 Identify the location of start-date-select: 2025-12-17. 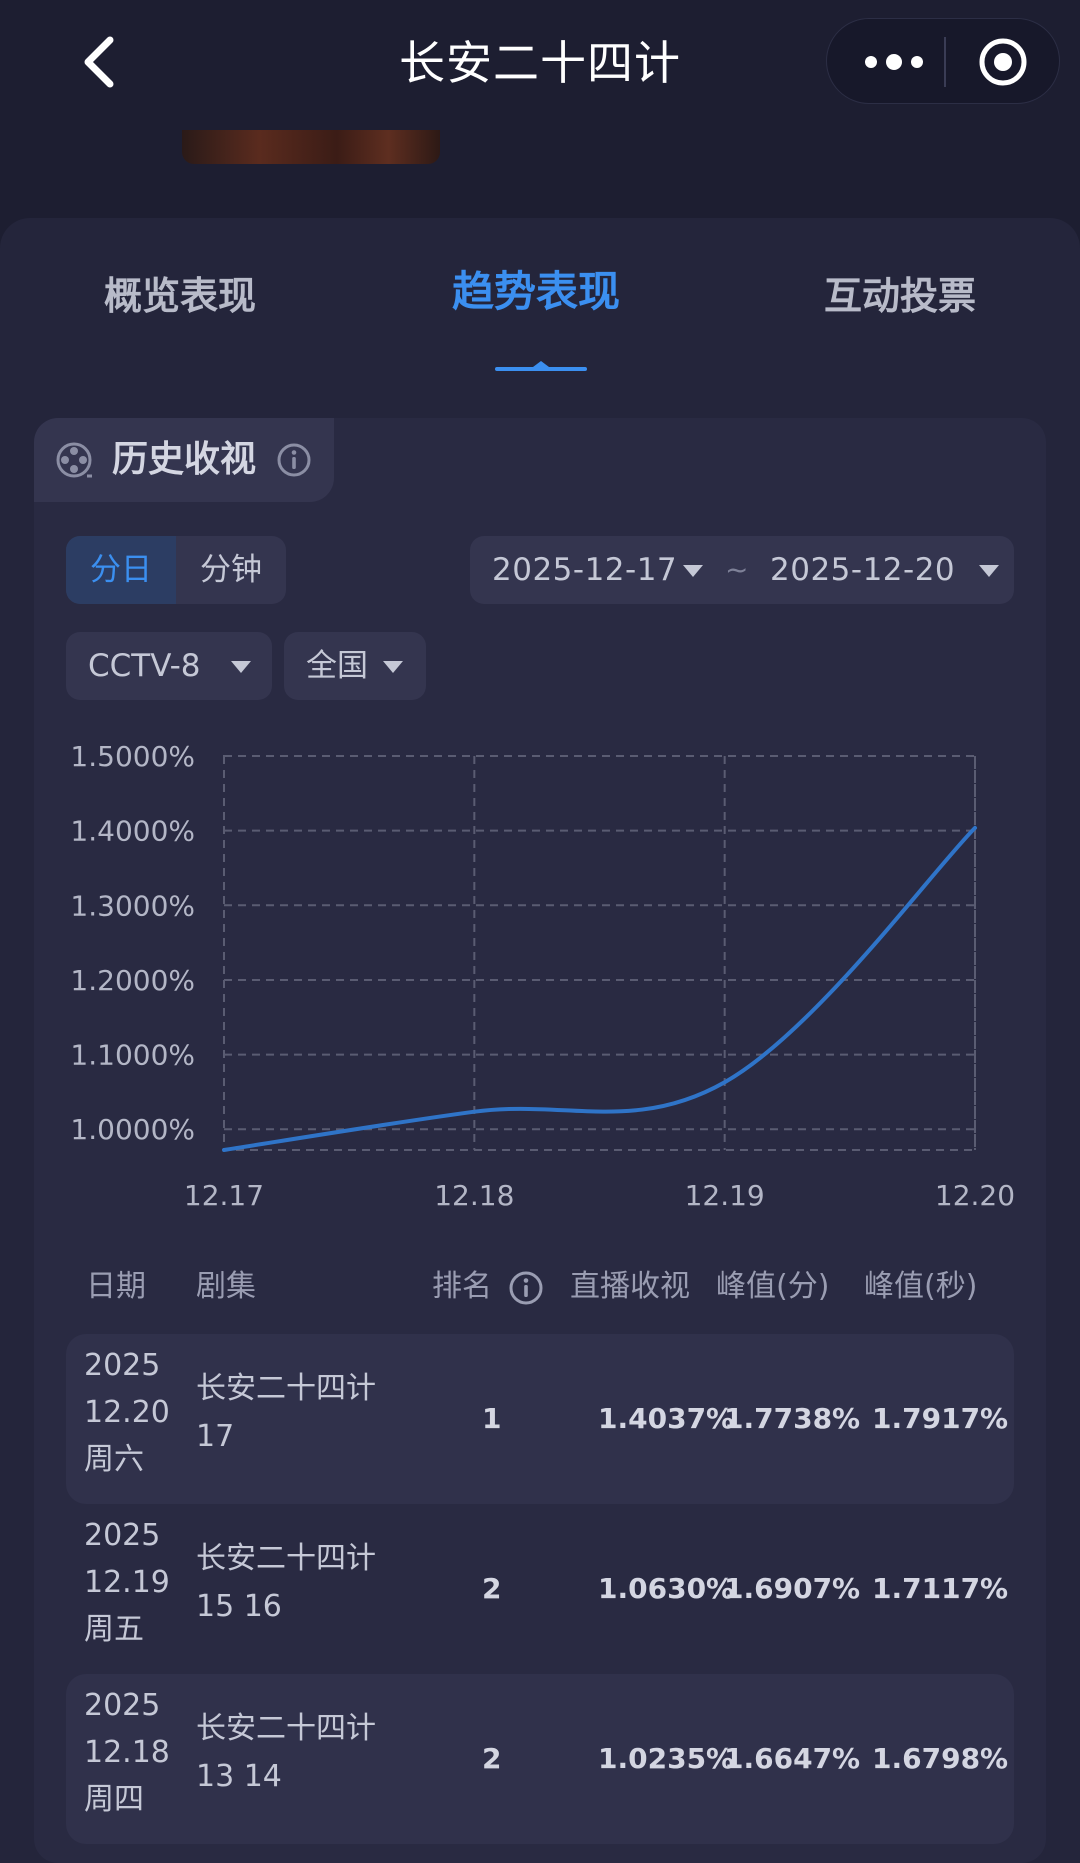
(585, 570).